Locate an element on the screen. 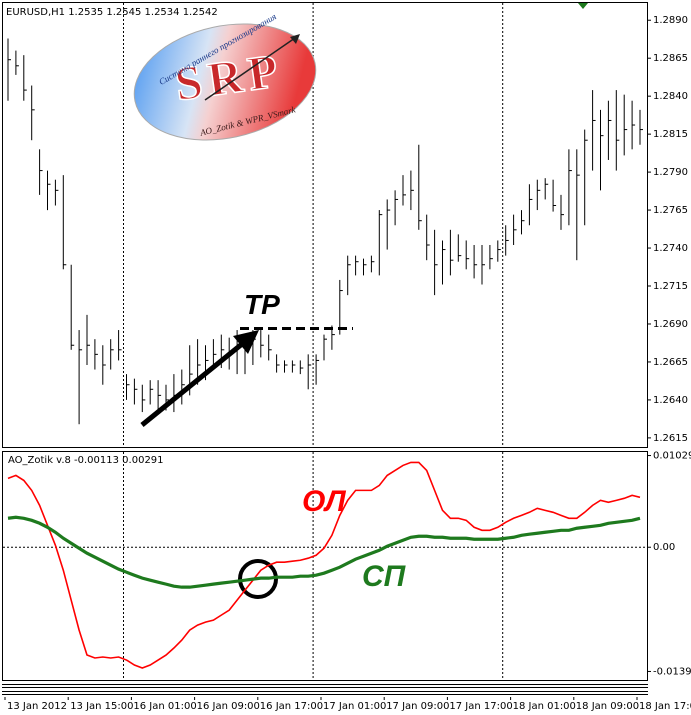 Image resolution: width=691 pixels, height=715 pixels. y-tick-label: 1.2890 is located at coordinates (670, 20).